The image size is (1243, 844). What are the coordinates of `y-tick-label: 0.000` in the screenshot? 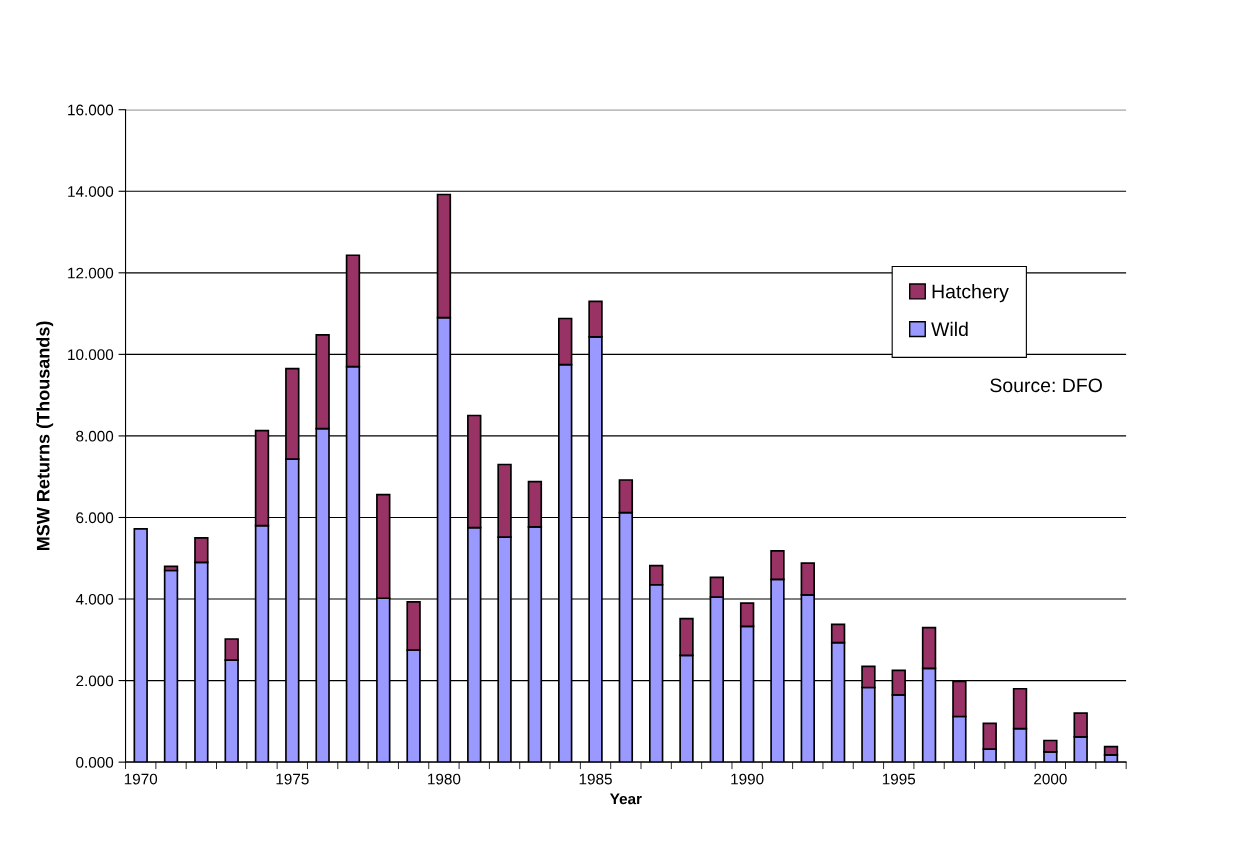 It's located at (95, 762).